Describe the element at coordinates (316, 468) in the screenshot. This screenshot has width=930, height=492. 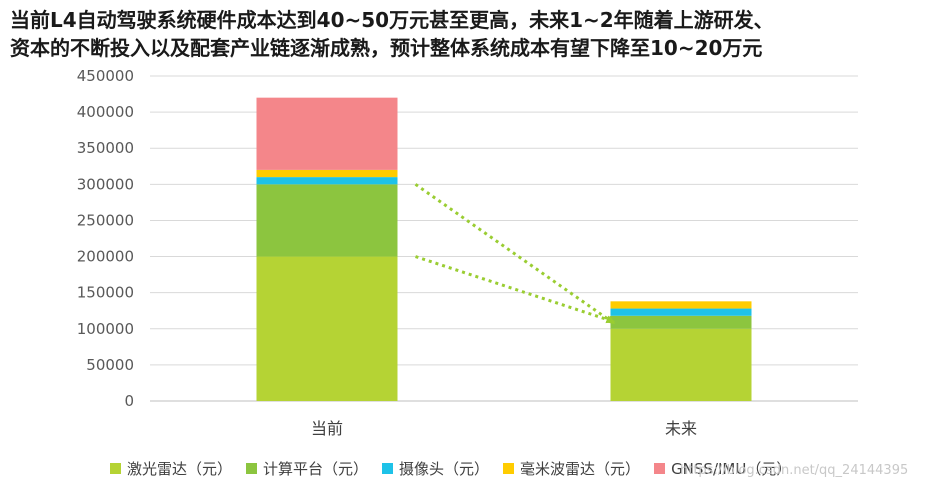
I see `legend-label: 计算平台（元）` at that location.